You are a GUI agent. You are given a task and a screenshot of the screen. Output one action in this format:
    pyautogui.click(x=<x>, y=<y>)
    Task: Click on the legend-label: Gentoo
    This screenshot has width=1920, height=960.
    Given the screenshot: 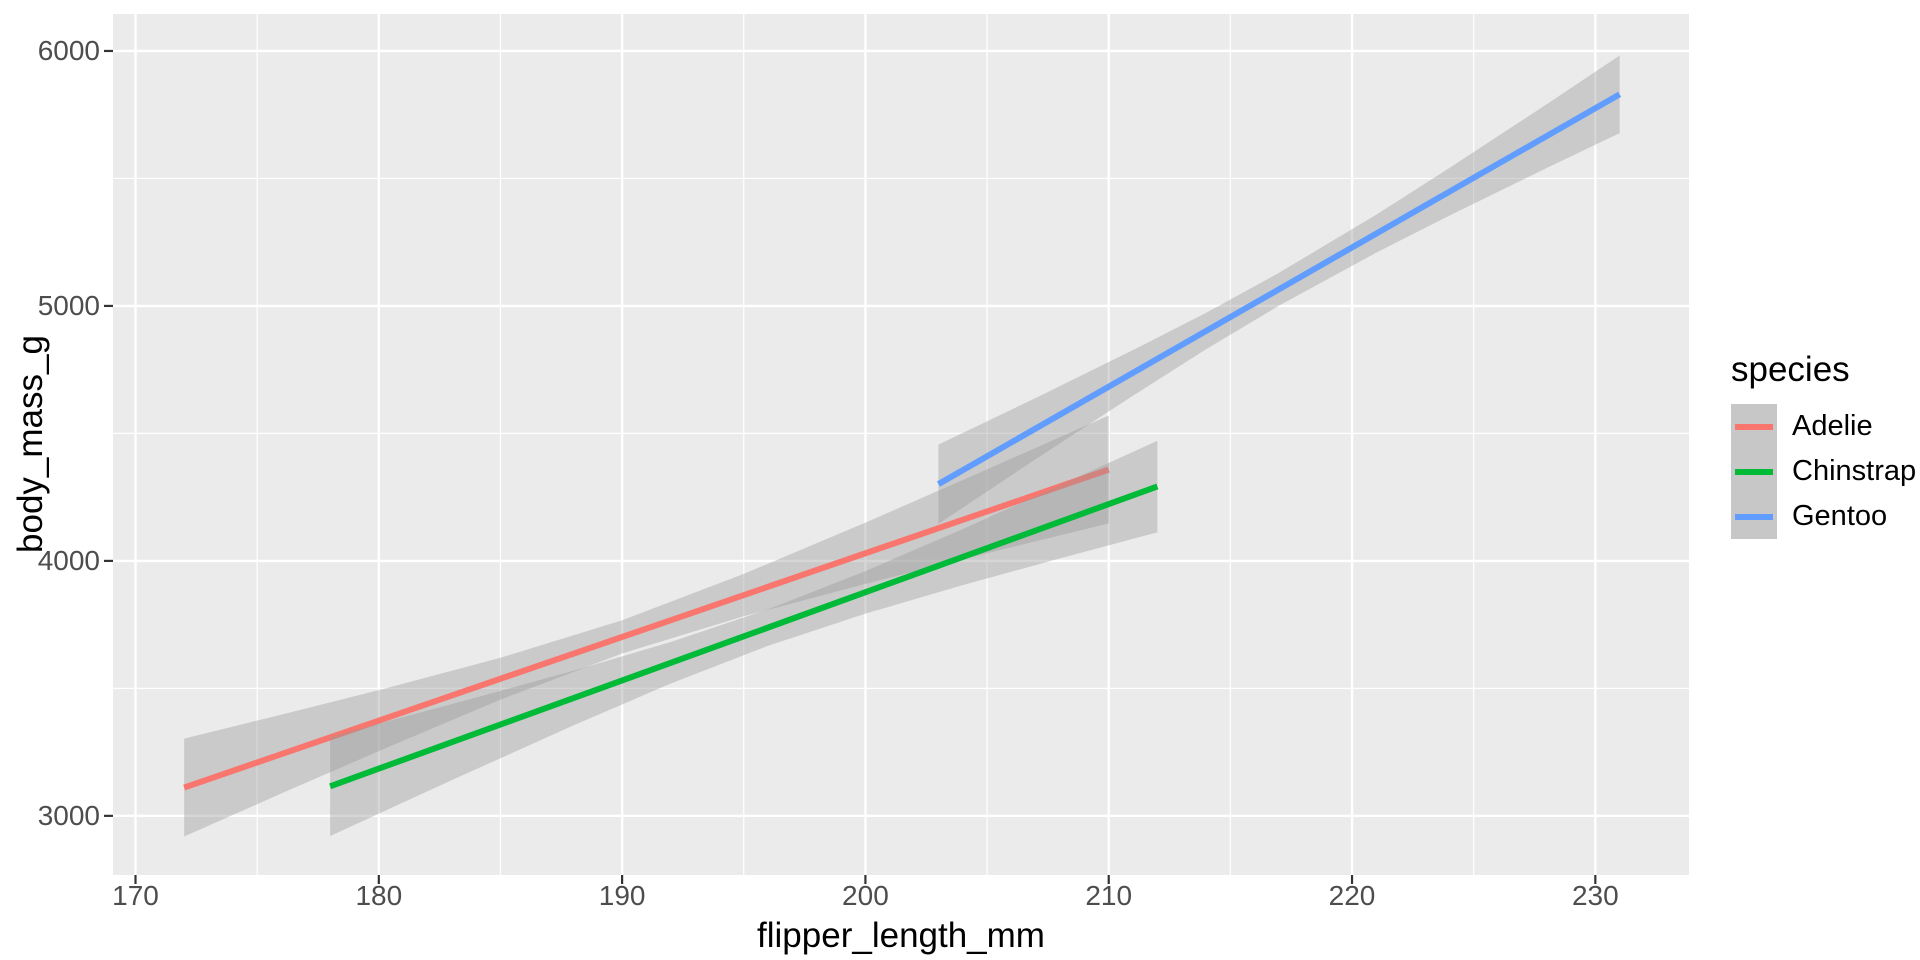 What is the action you would take?
    pyautogui.click(x=1840, y=516)
    